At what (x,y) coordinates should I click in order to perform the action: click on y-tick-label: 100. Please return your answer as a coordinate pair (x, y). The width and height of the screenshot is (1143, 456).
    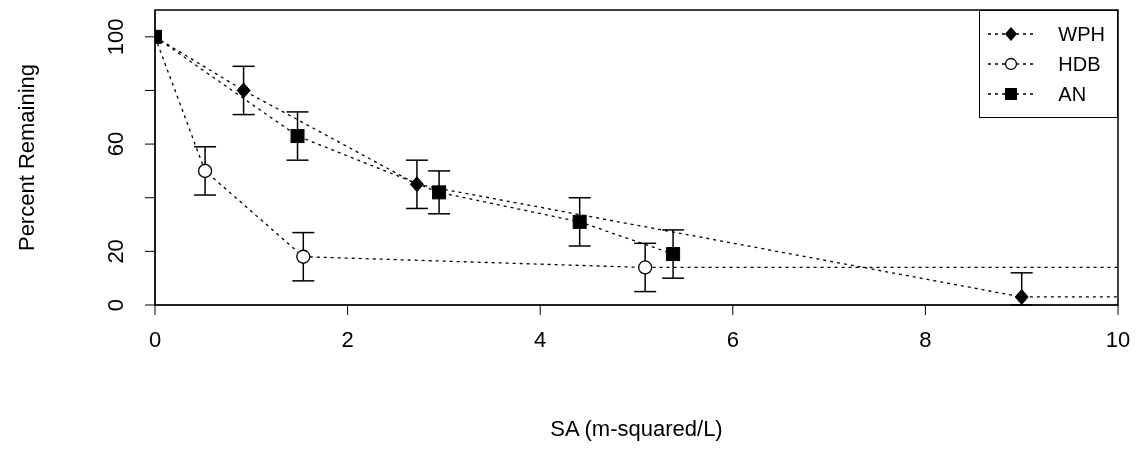
    Looking at the image, I should click on (115, 37).